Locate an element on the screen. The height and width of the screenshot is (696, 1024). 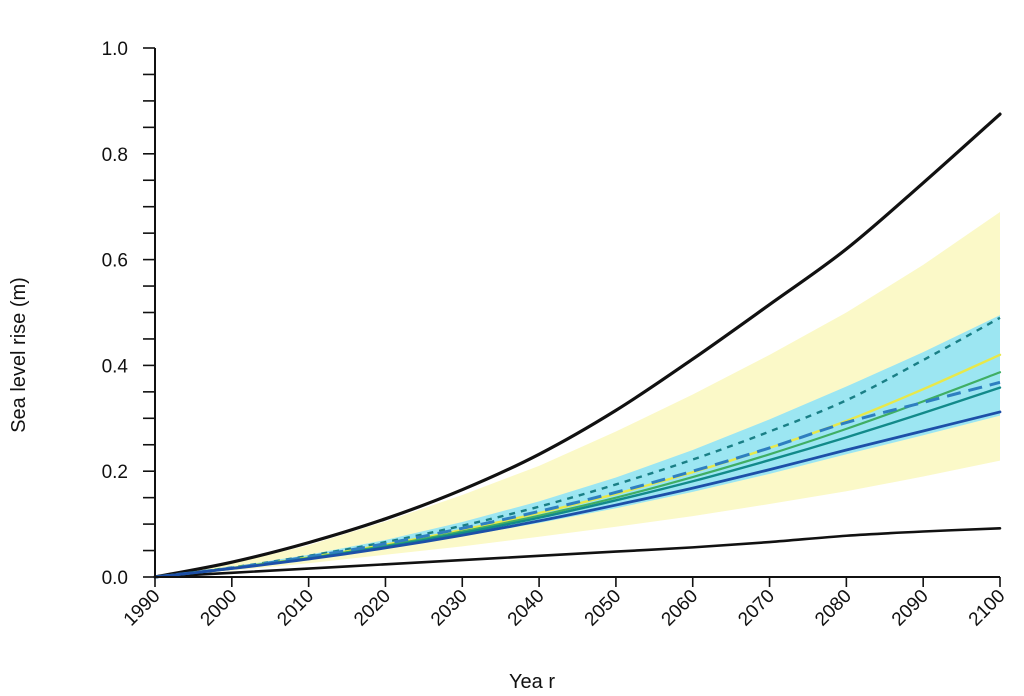
x-tick-label: 2100 is located at coordinates (987, 608).